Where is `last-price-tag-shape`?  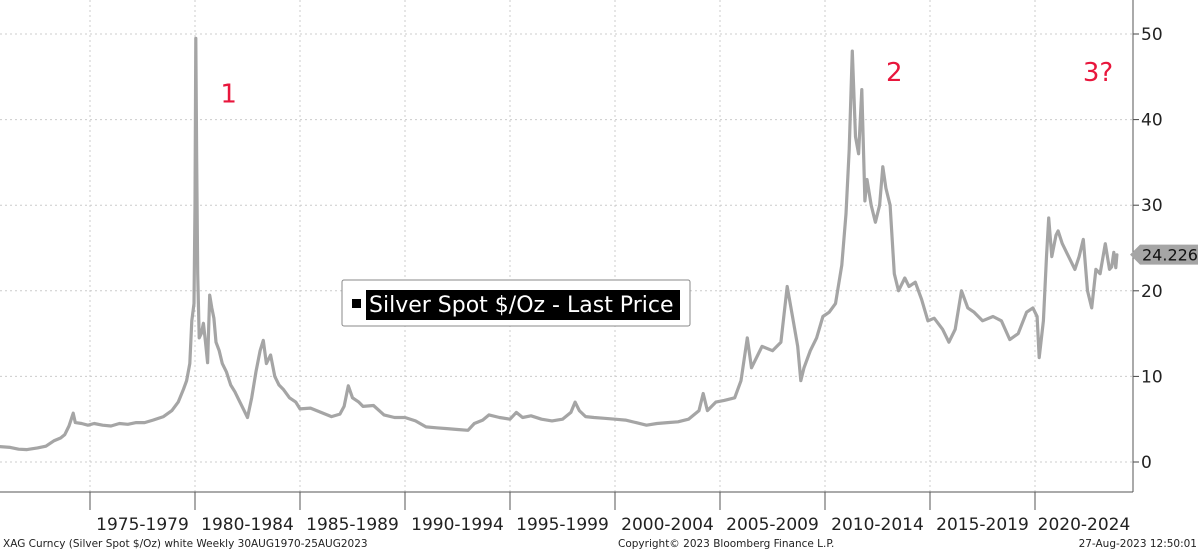 last-price-tag-shape is located at coordinates (1164, 254).